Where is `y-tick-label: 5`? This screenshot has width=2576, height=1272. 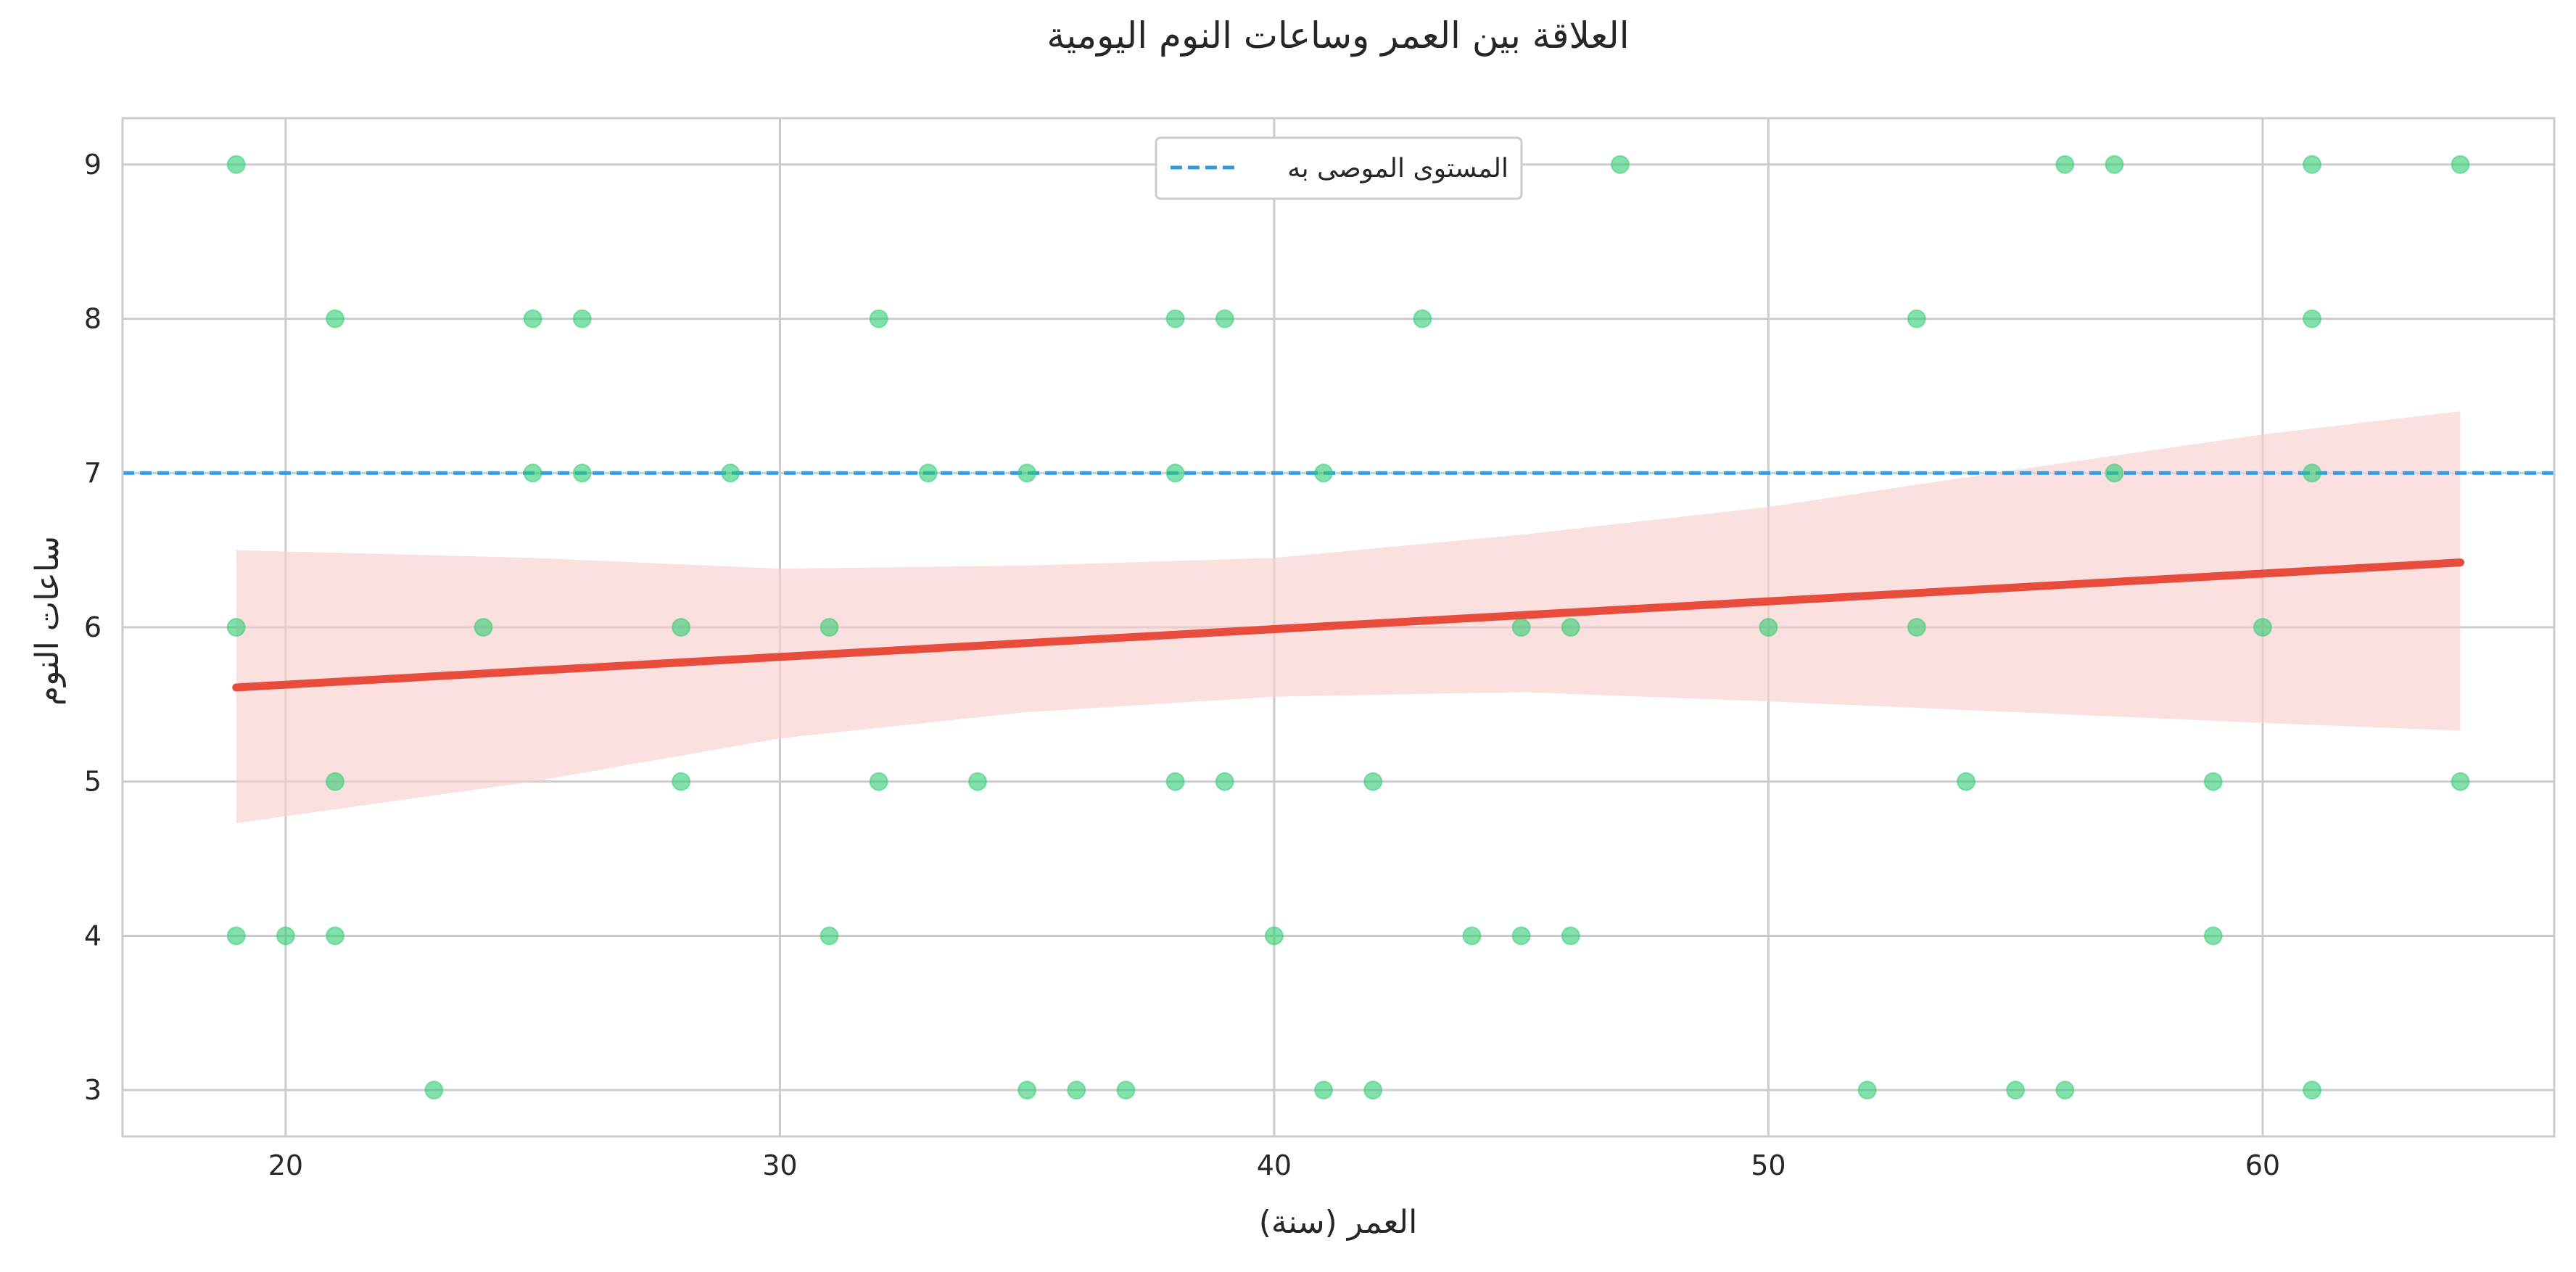 y-tick-label: 5 is located at coordinates (93, 782).